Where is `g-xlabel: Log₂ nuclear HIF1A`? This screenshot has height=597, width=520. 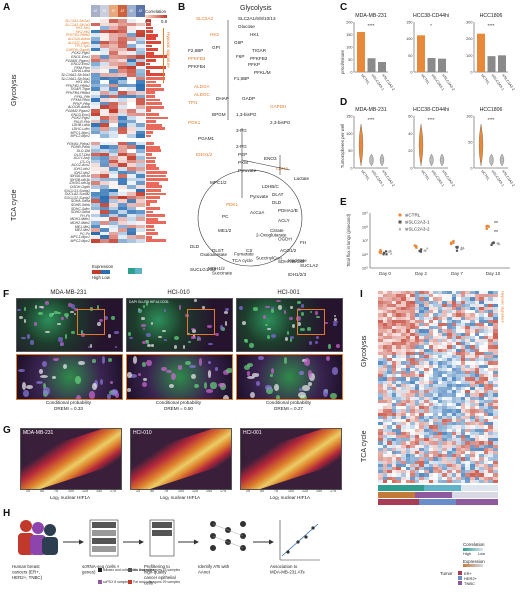
g-xlabel: Log₂ nuclear HIF1A is located at coordinates (70, 497).